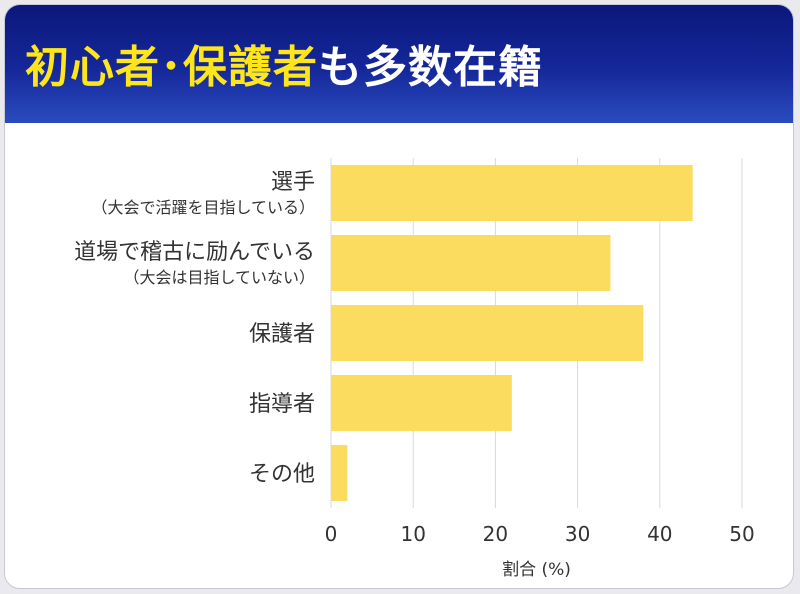 The width and height of the screenshot is (800, 594). I want to click on category-label: 保護者, so click(282, 334).